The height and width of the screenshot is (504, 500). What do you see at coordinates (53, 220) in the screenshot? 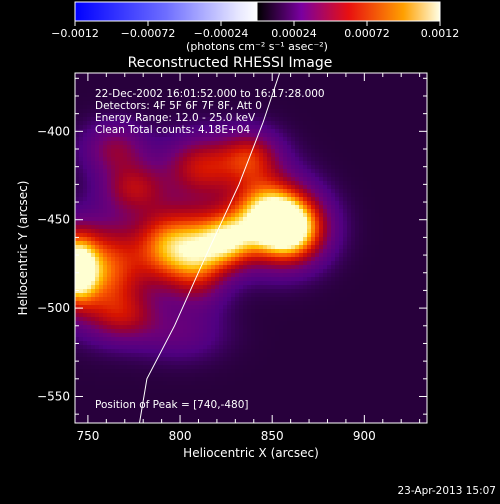
I see `y-tick-label: −450` at bounding box center [53, 220].